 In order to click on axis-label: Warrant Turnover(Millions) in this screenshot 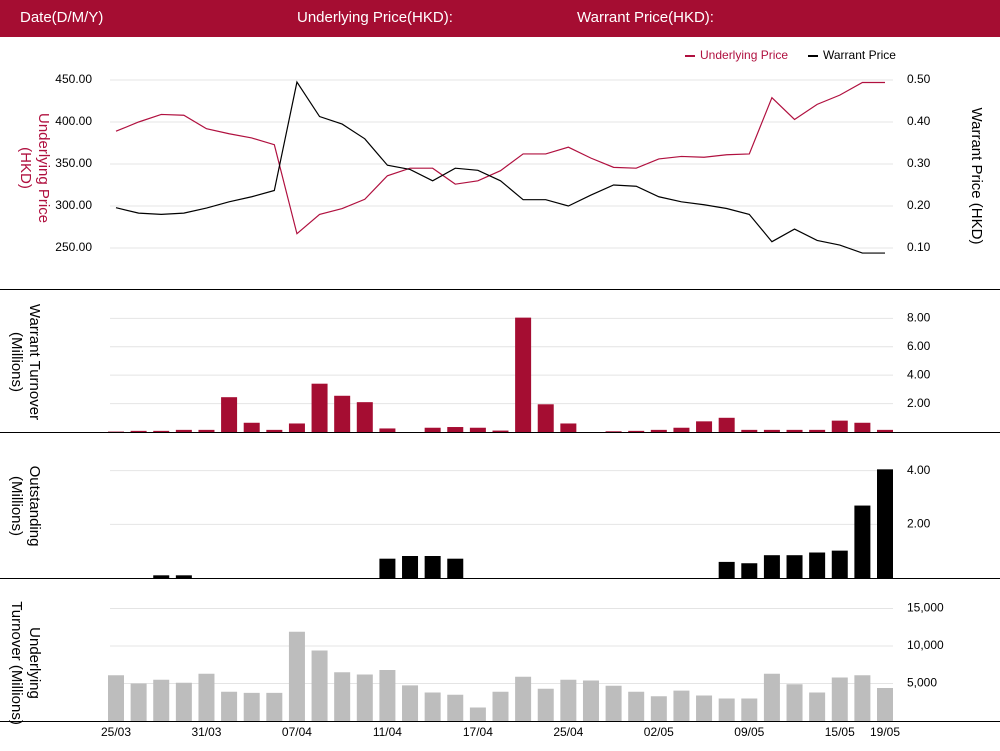, I will do `click(25, 362)`.